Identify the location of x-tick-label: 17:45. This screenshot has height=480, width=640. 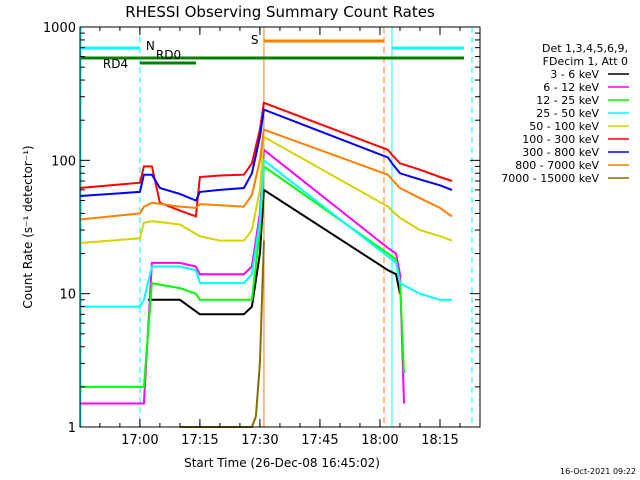
(319, 440).